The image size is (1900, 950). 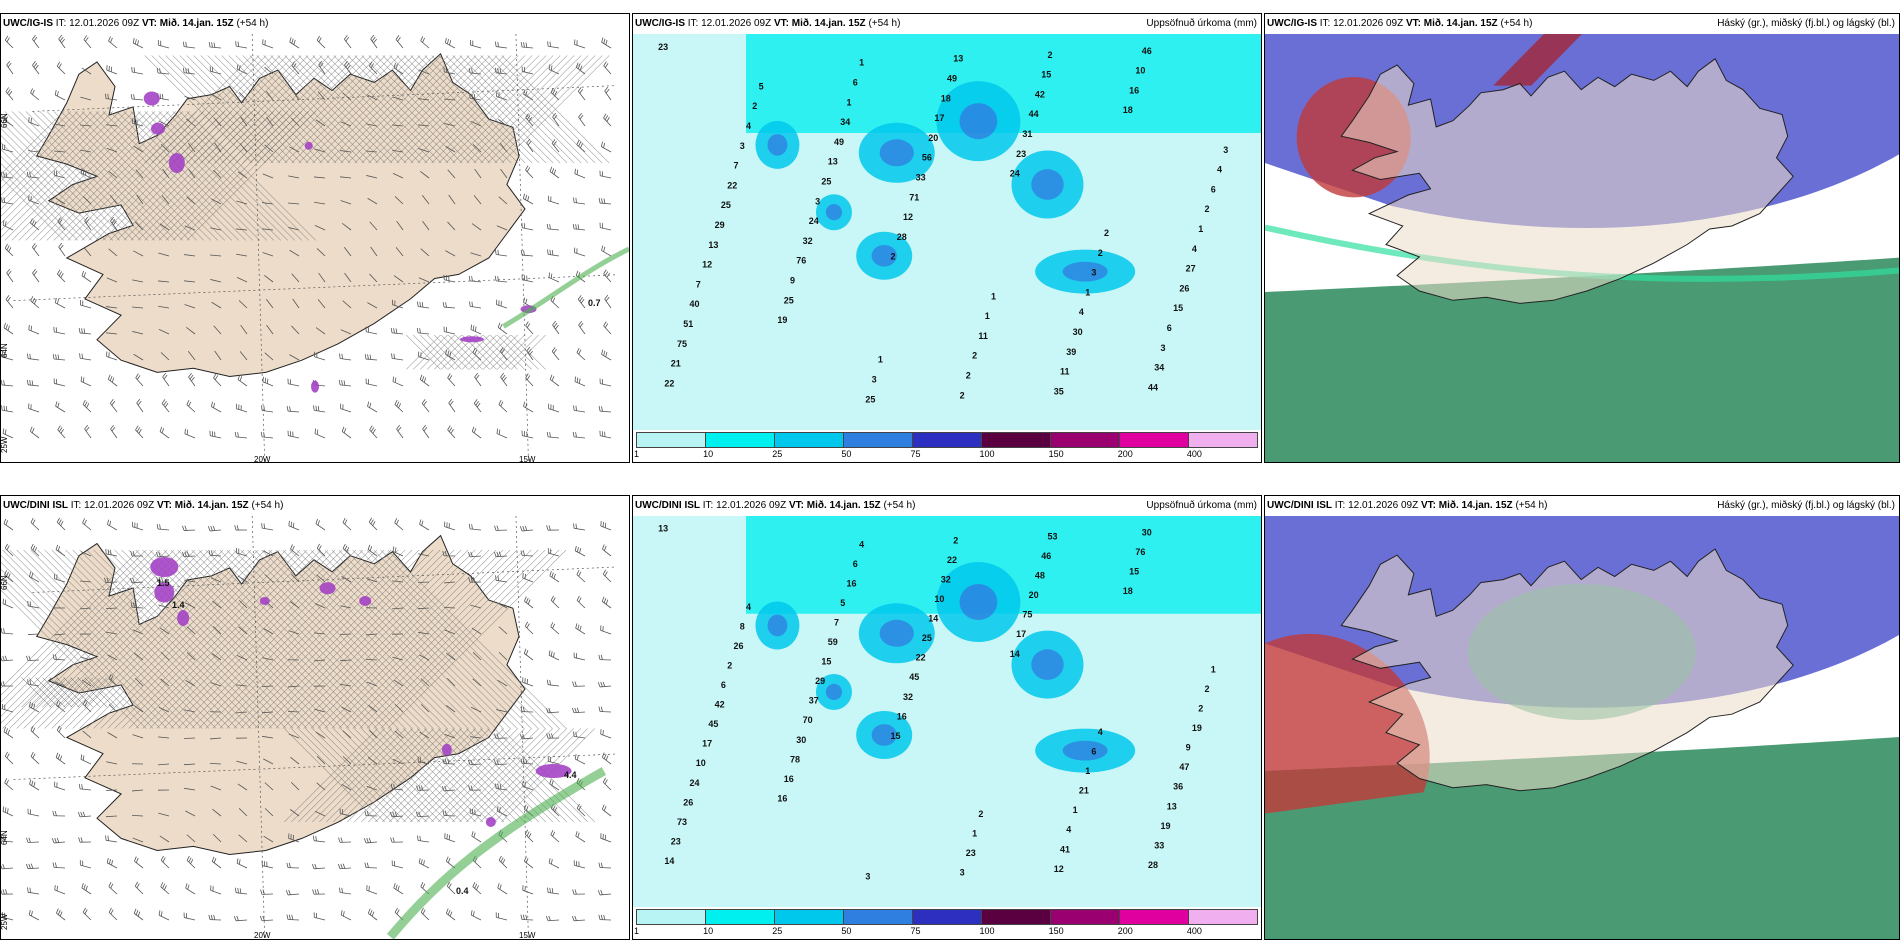 I want to click on precip-value-label: 7, so click(x=836, y=623).